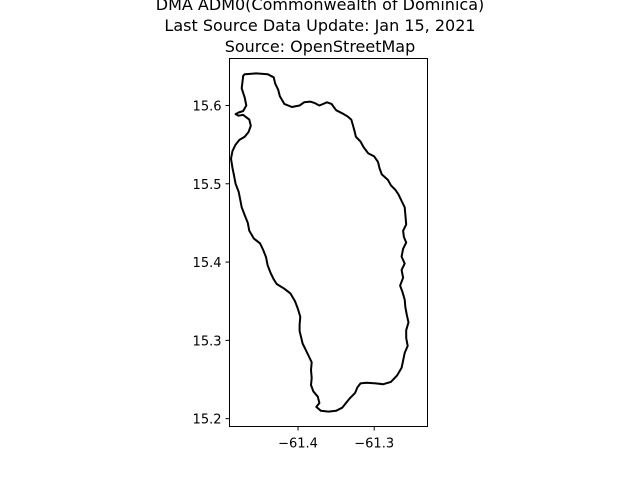 This screenshot has height=480, width=640. Describe the element at coordinates (374, 444) in the screenshot. I see `x-tick-label: −61.3` at that location.